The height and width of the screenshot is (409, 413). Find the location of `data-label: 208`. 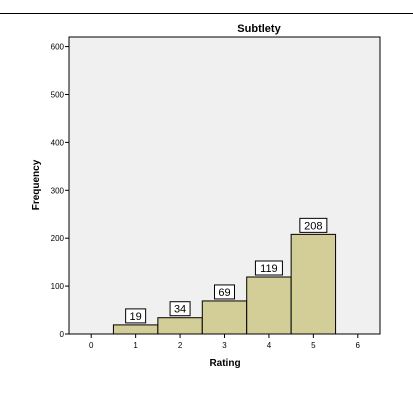

data-label: 208 is located at coordinates (313, 226).